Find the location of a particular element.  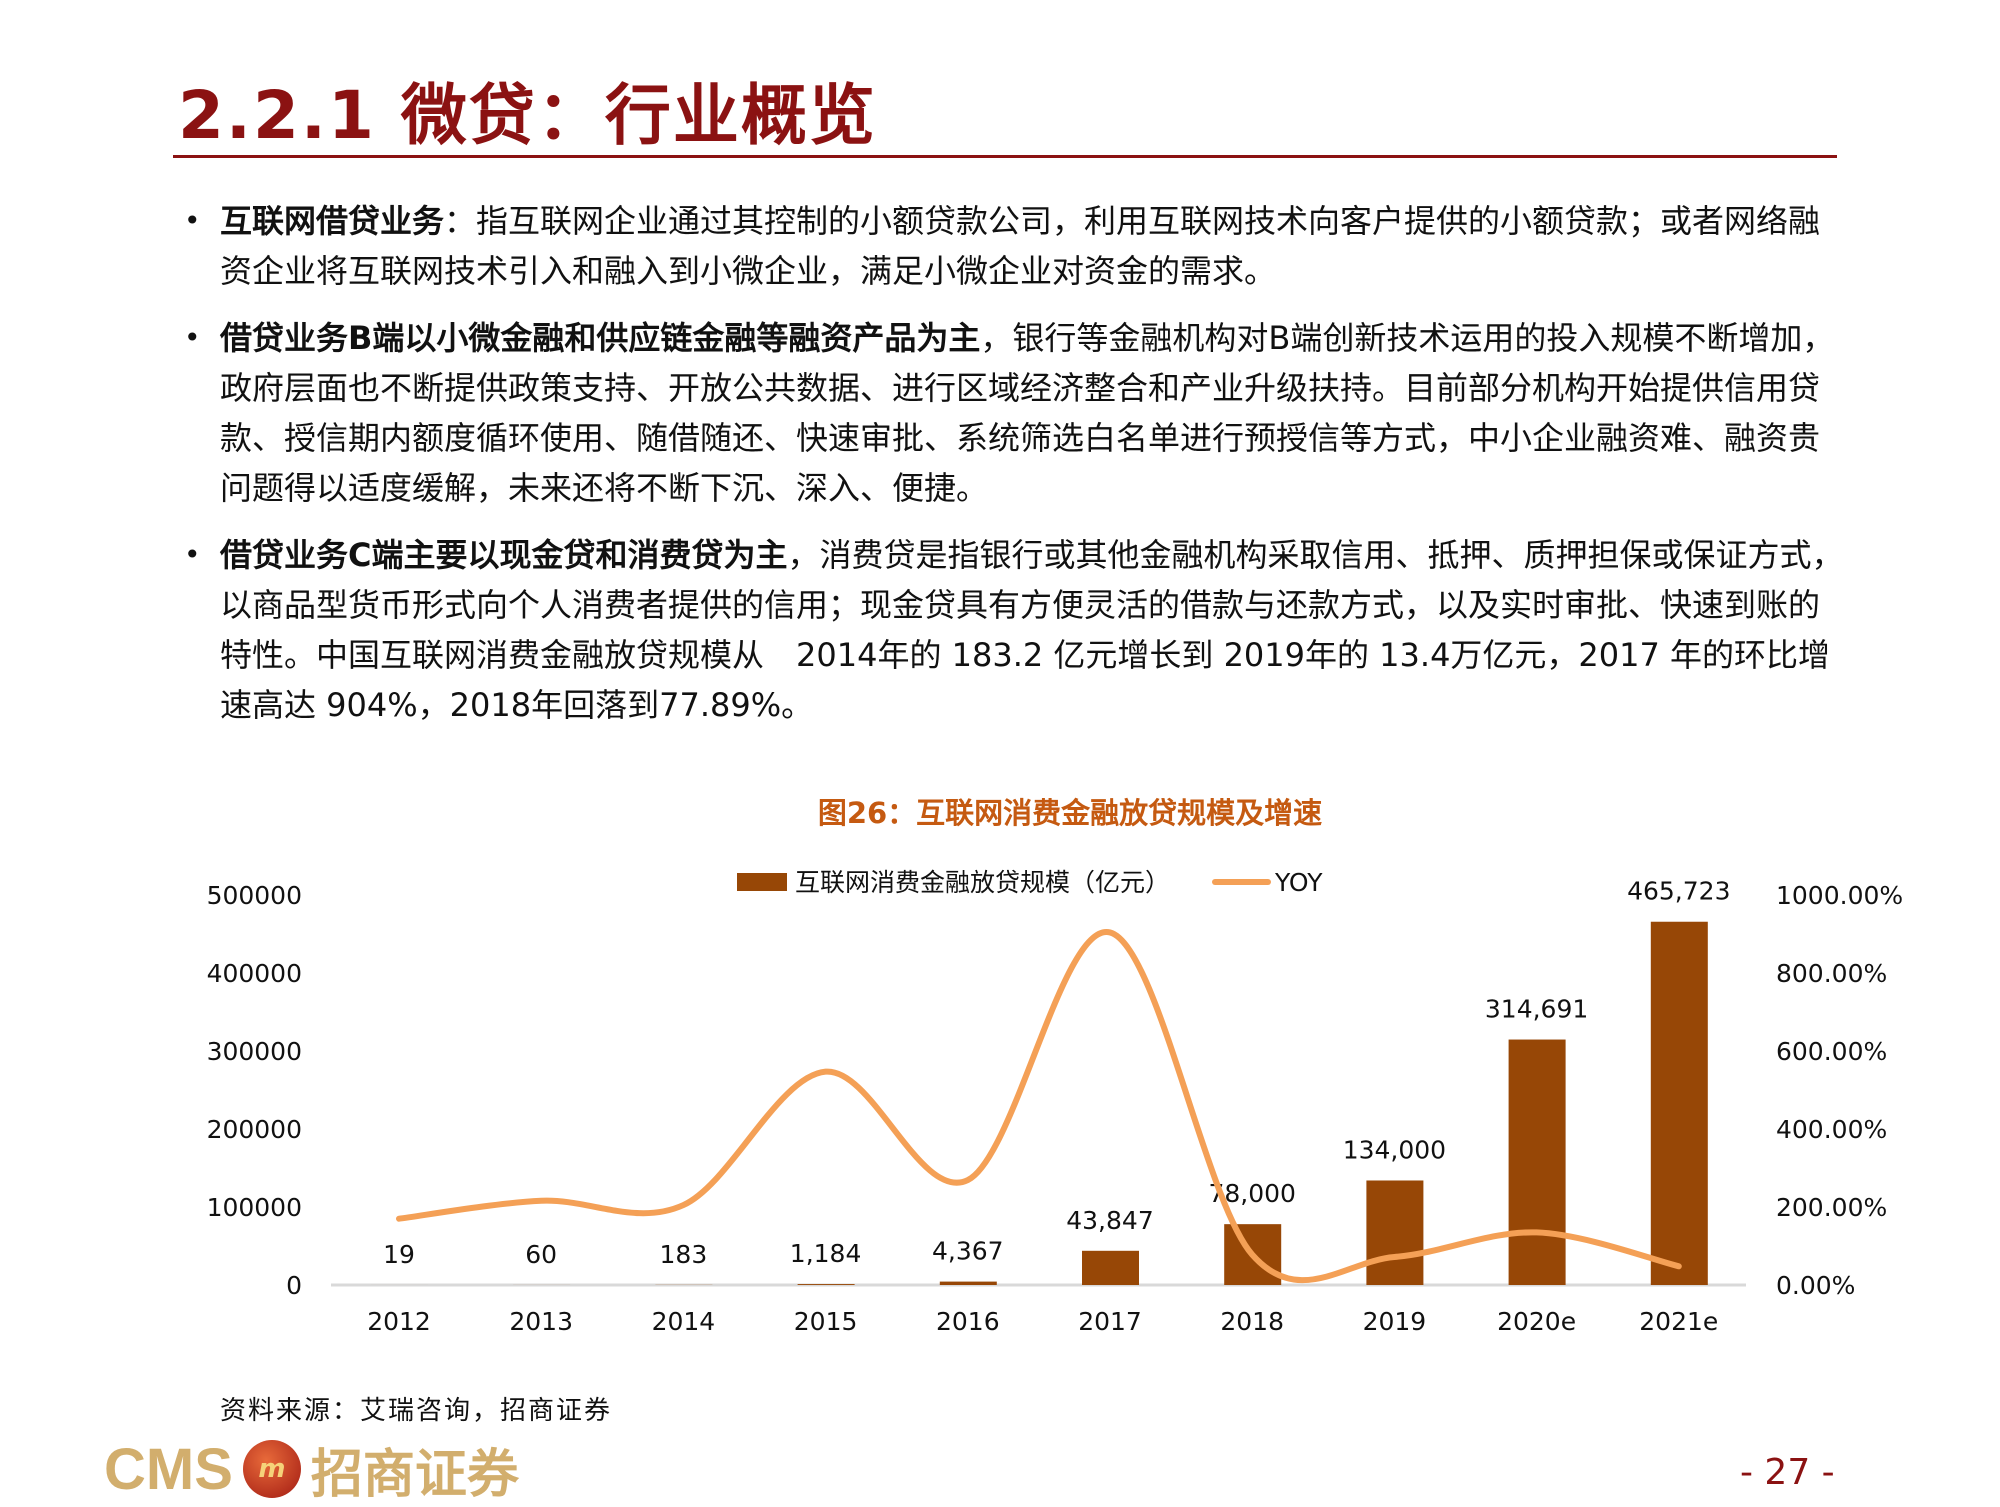

page-number: - 27 - is located at coordinates (1787, 1472).